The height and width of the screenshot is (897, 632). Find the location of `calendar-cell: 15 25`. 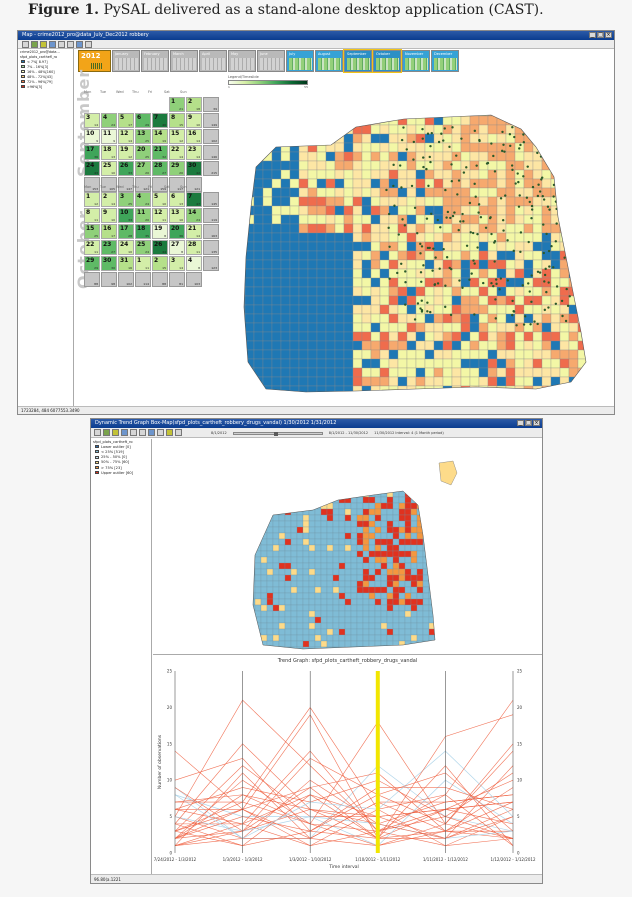

calendar-cell: 15 25 is located at coordinates (92, 231).